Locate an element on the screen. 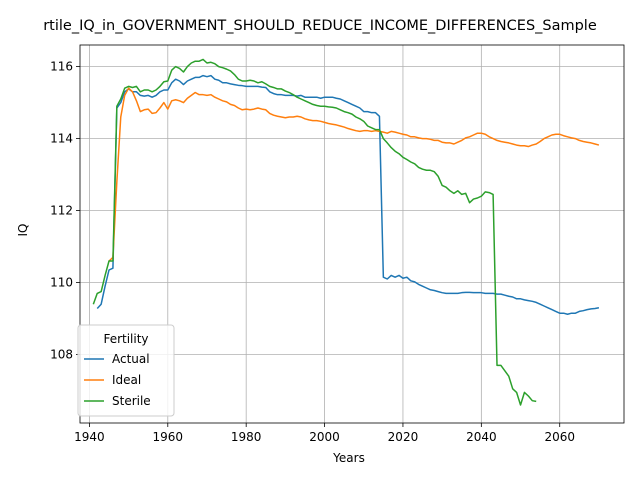 The width and height of the screenshot is (640, 480). legend-label-ideal: Ideal is located at coordinates (126, 380).